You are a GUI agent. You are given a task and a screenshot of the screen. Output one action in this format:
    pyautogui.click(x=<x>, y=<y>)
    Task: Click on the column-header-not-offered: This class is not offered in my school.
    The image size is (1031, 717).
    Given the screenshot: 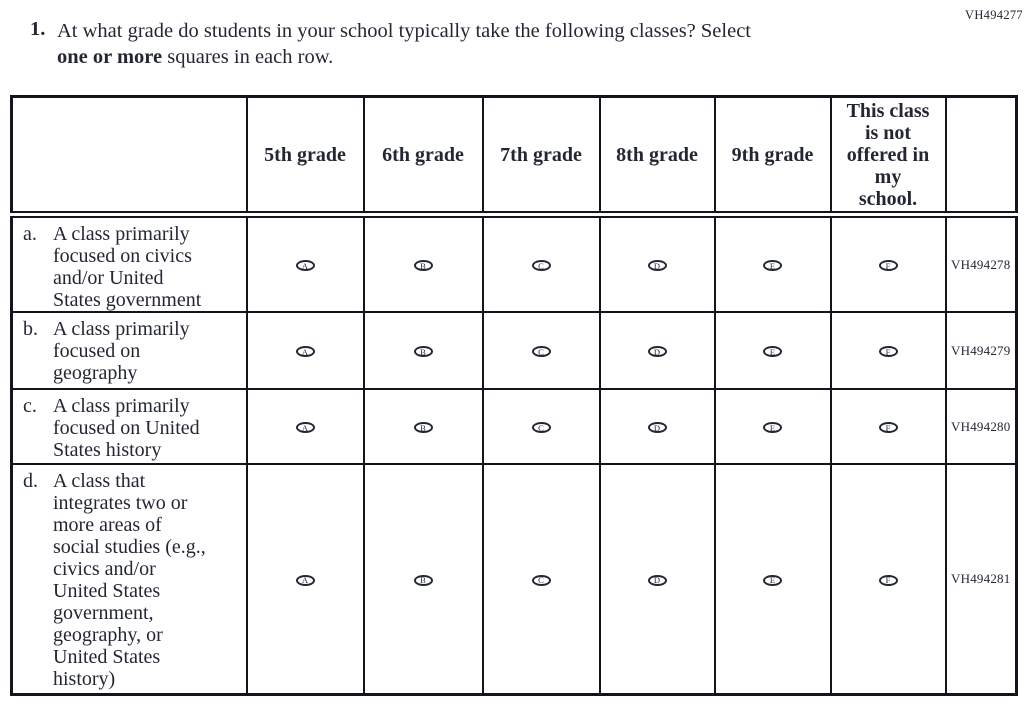 What is the action you would take?
    pyautogui.click(x=888, y=156)
    